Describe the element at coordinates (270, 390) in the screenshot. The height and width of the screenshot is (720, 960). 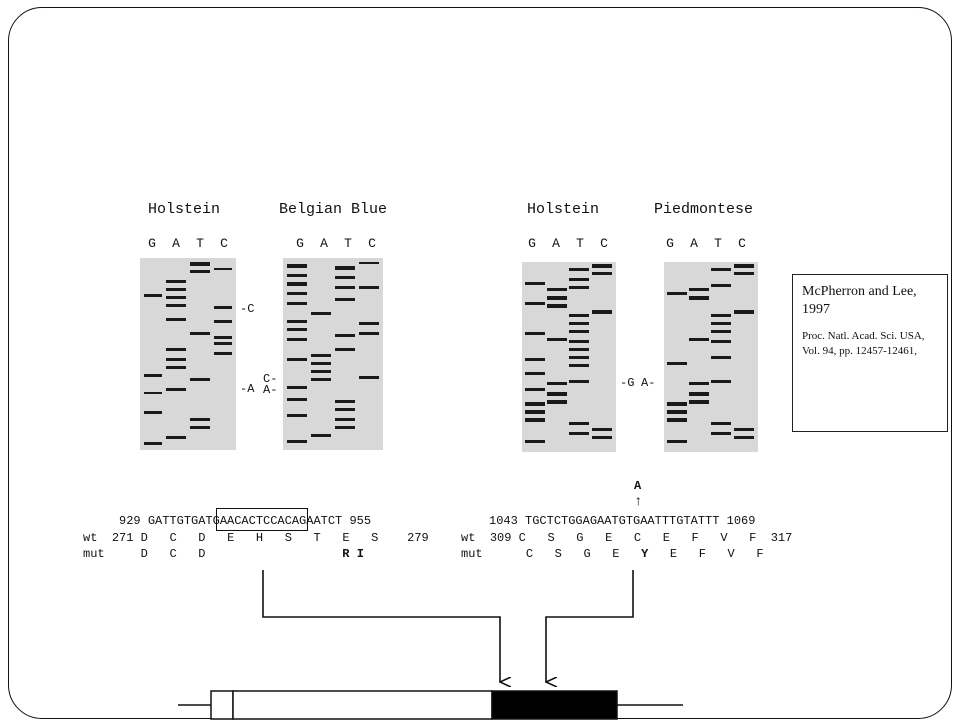
I see `mark-a-right: A-` at that location.